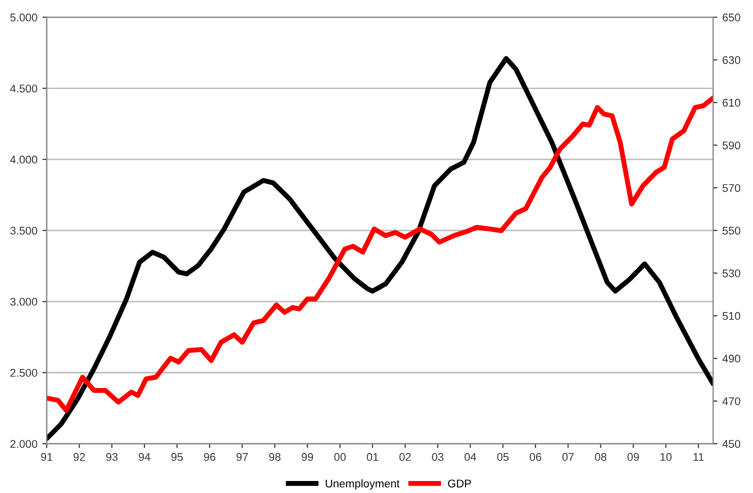  I want to click on y-tick-label: 3.000, so click(24, 302).